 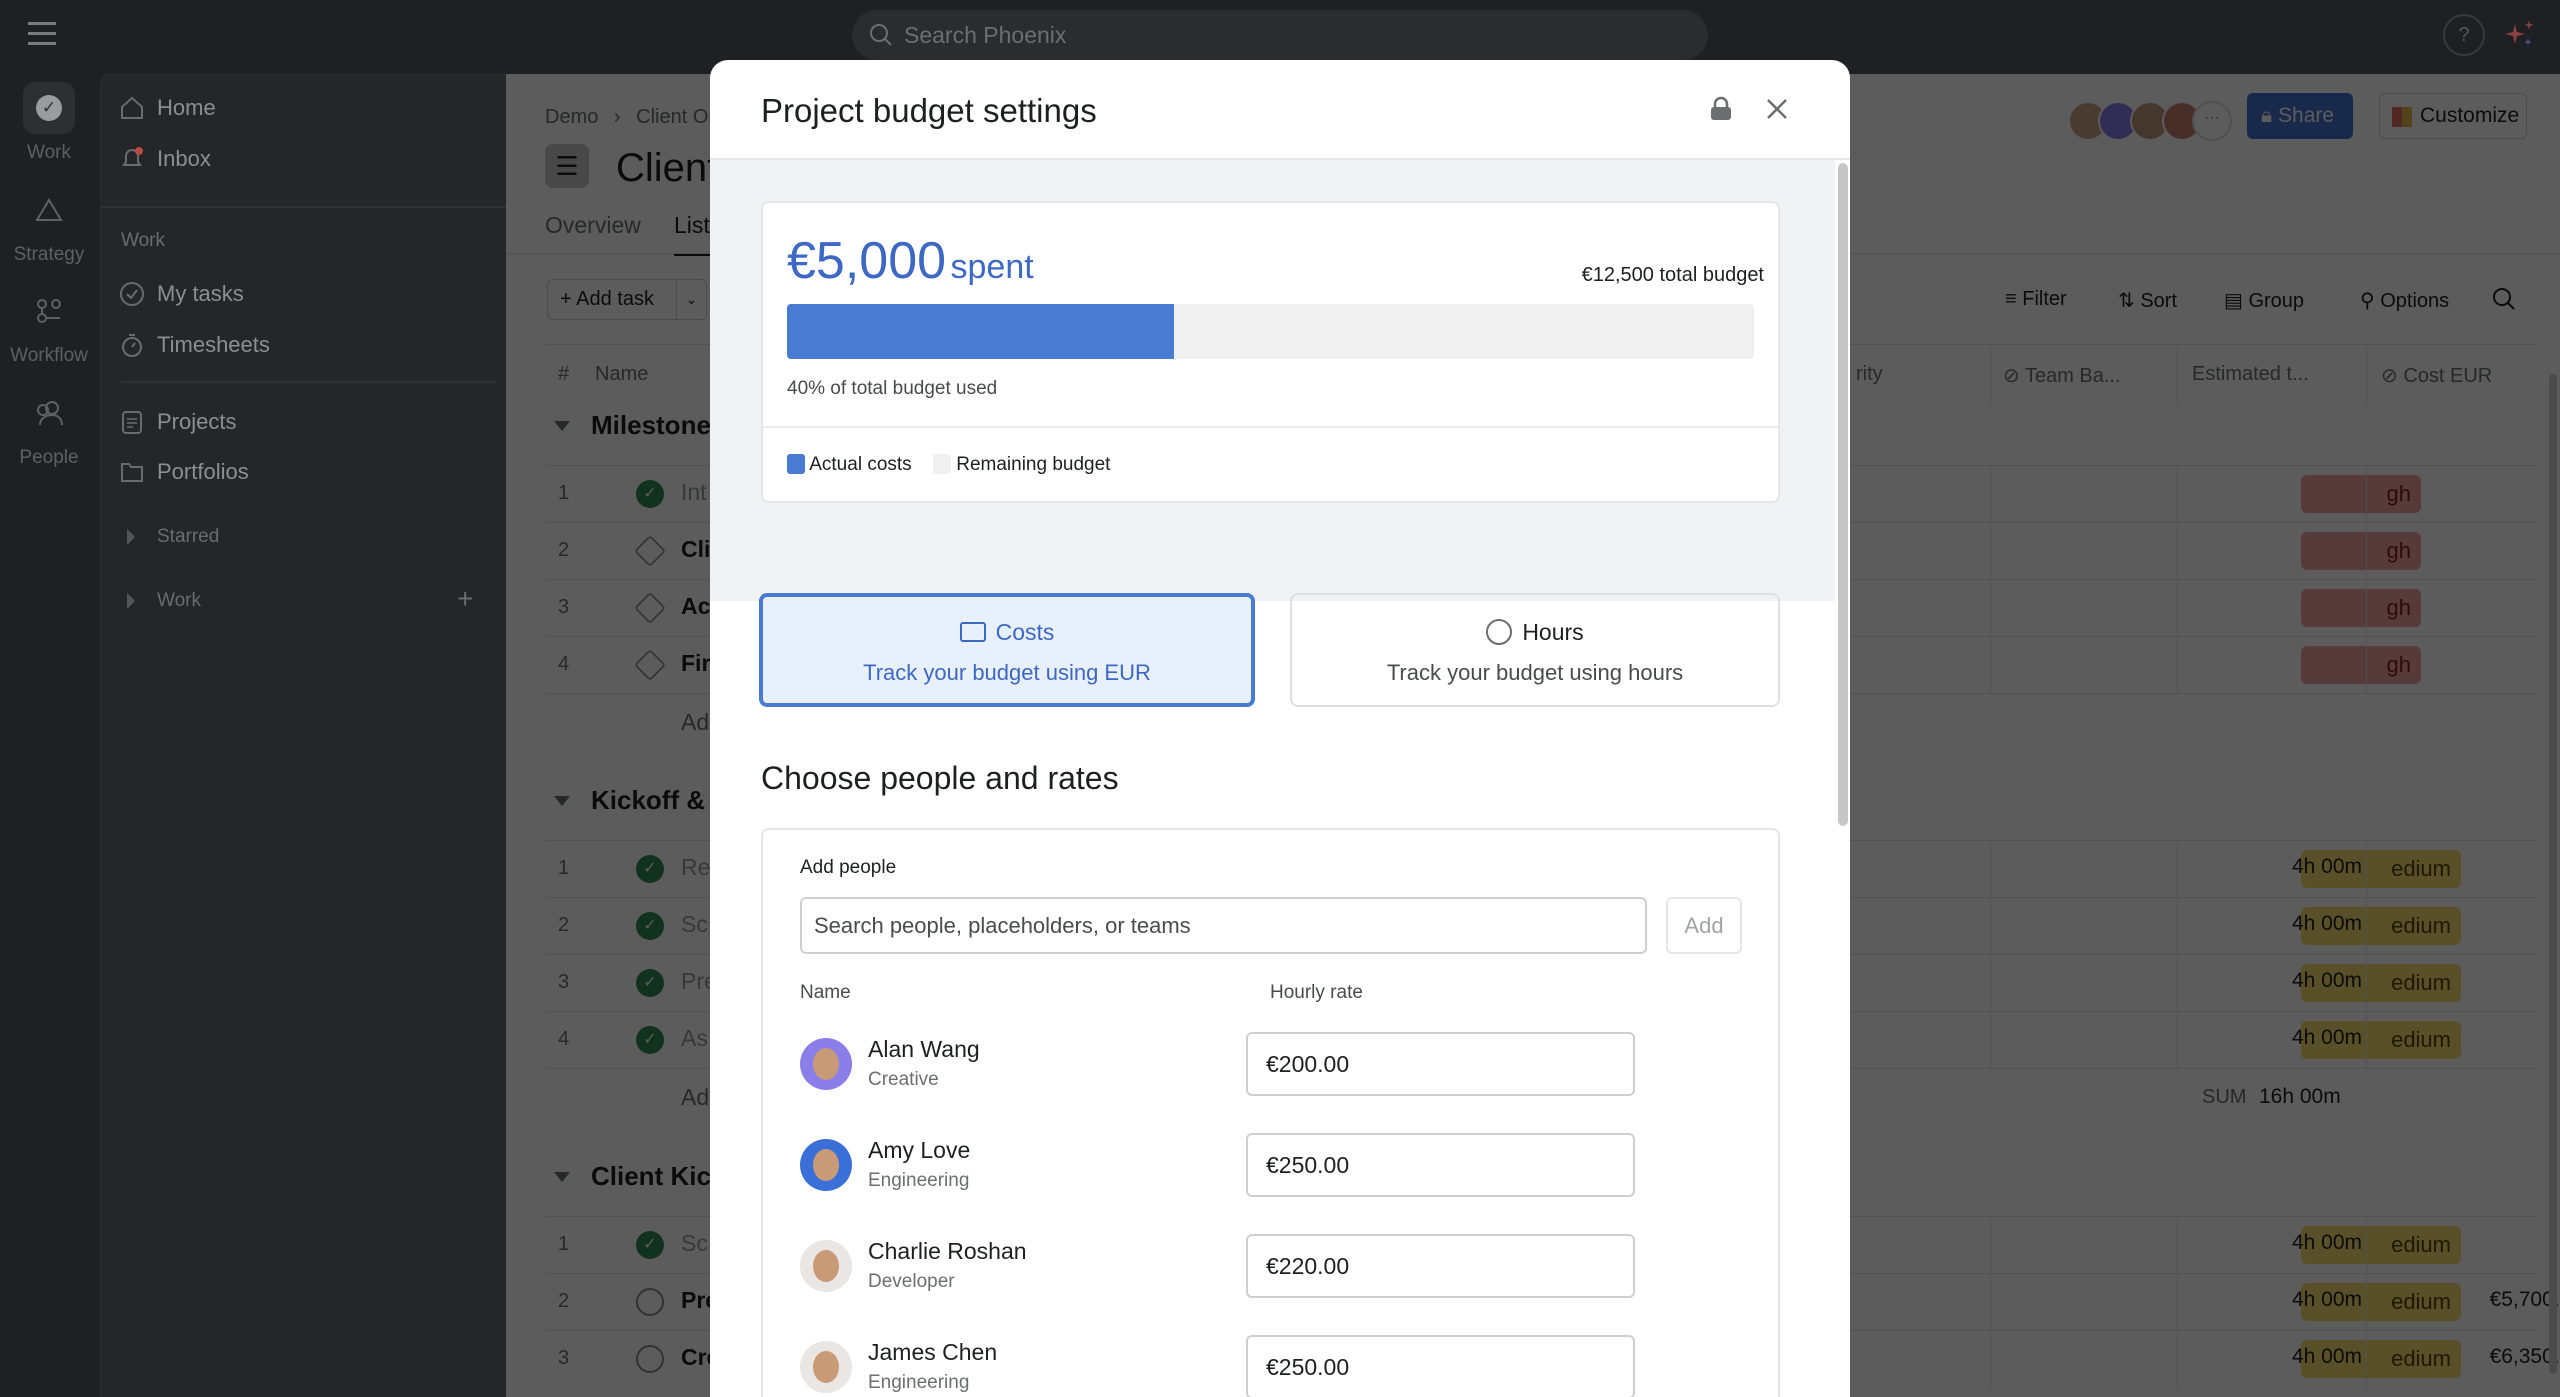 What do you see at coordinates (1869, 374) in the screenshot?
I see `column-priority: rity` at bounding box center [1869, 374].